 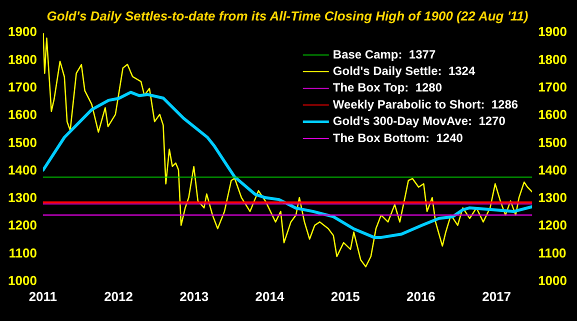 I want to click on y2-tick-label: 1900, so click(x=552, y=32).